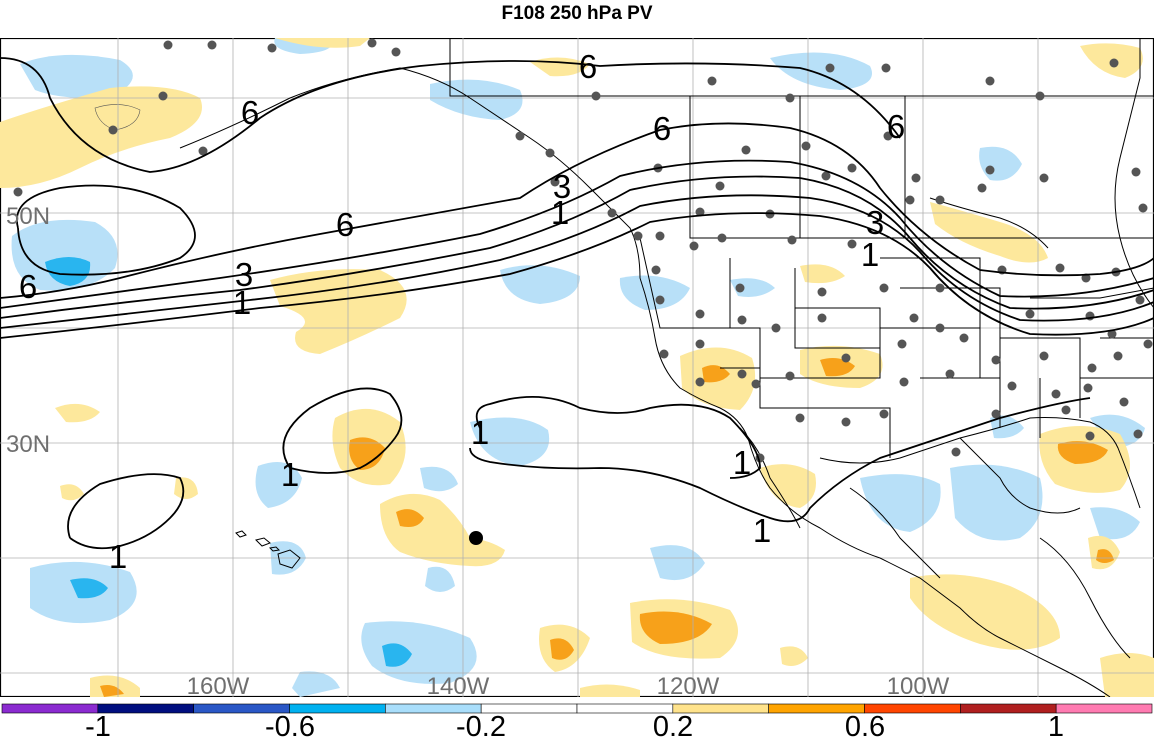 The width and height of the screenshot is (1154, 739). I want to click on colorbar-tick-label: -1, so click(98, 725).